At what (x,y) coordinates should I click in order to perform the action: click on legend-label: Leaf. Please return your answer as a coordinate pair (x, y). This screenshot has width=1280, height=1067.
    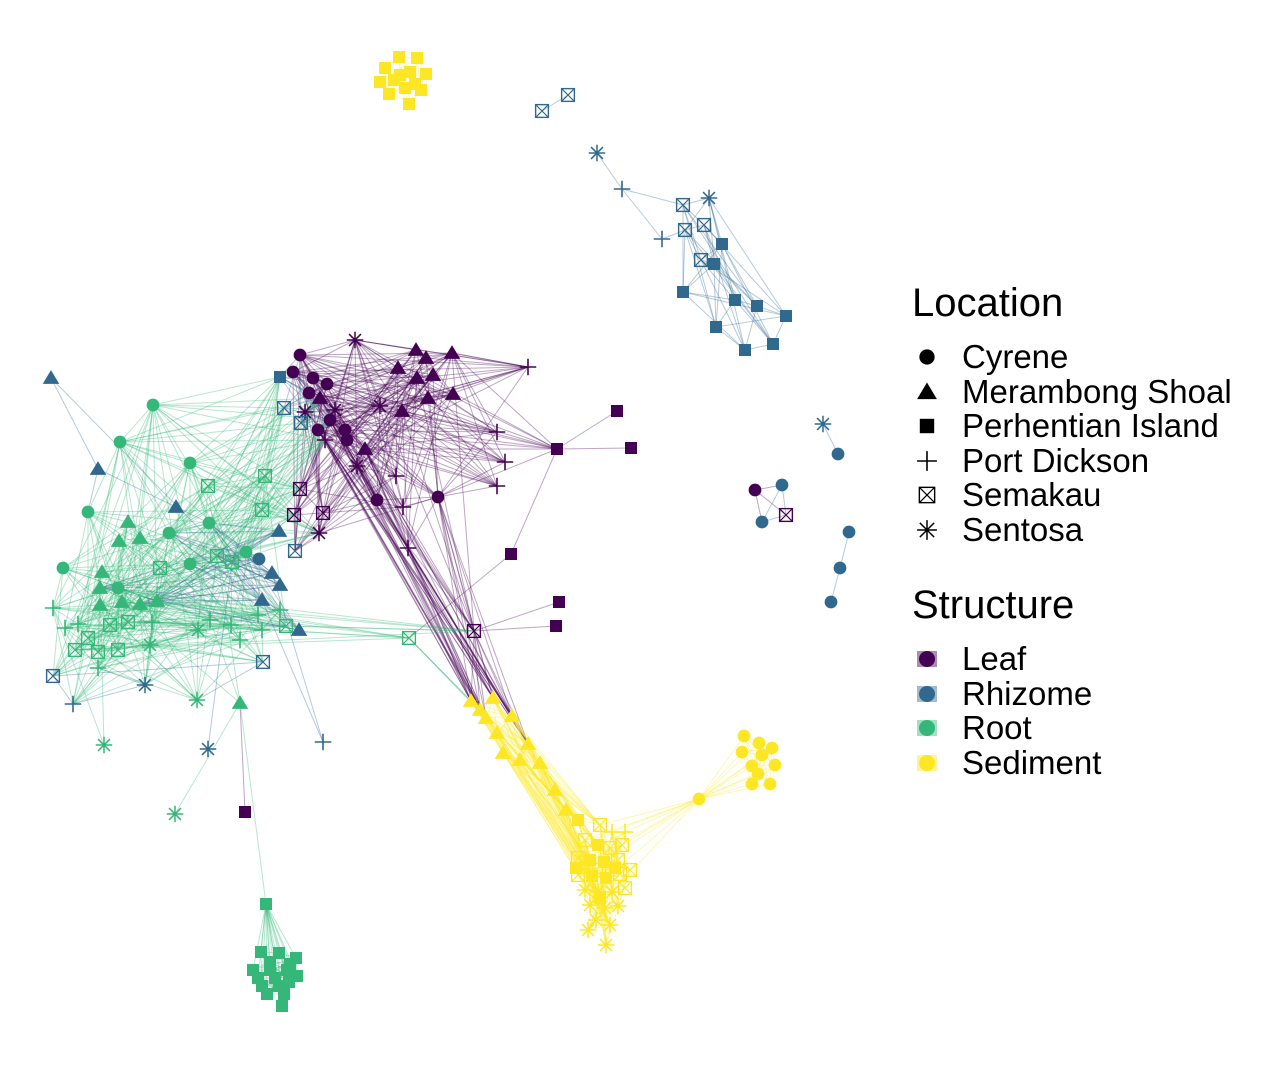
    Looking at the image, I should click on (994, 659).